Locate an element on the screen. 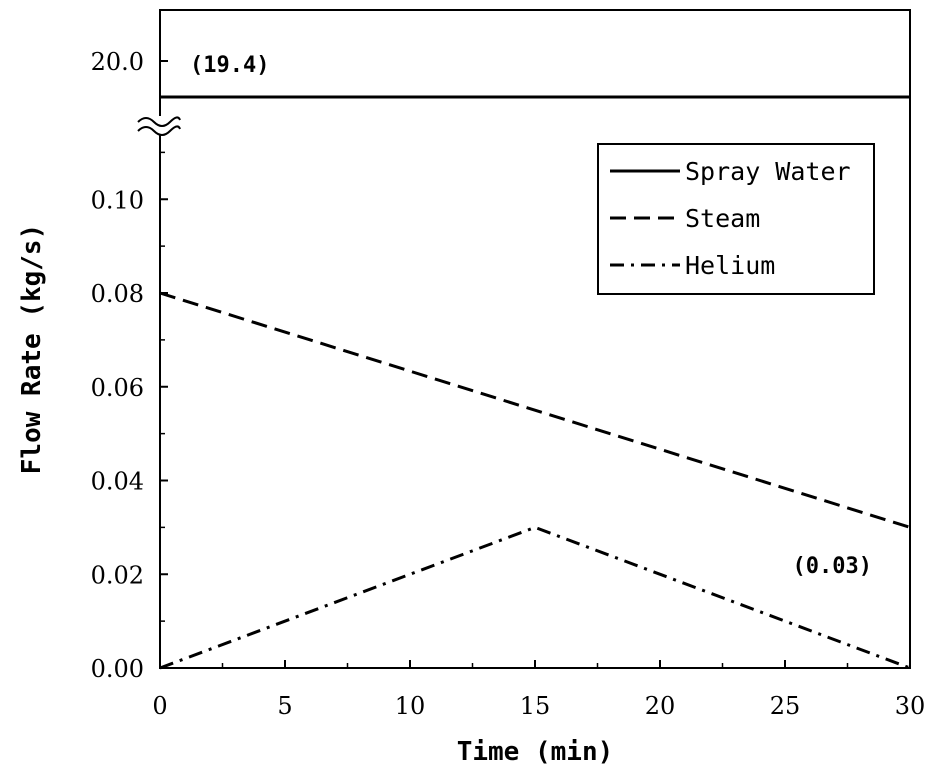 Image resolution: width=932 pixels, height=770 pixels. legend: Spray Water Steam Helium is located at coordinates (736, 219).